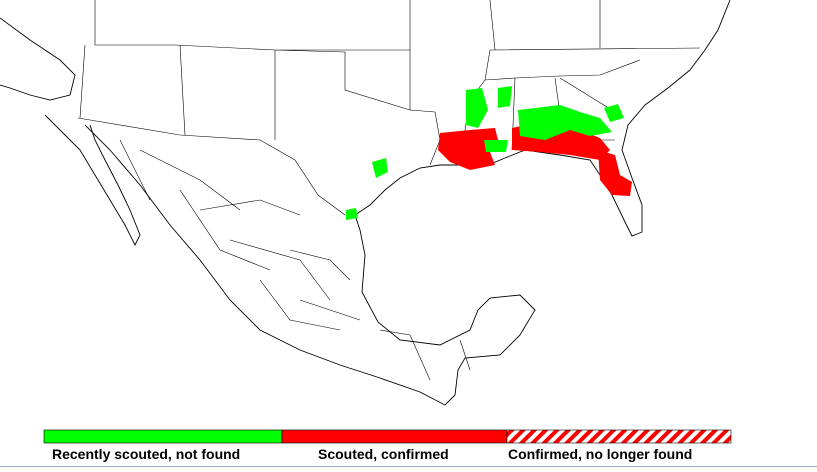 The height and width of the screenshot is (472, 817). I want to click on legend-label: Recently scouted, not found, so click(146, 454).